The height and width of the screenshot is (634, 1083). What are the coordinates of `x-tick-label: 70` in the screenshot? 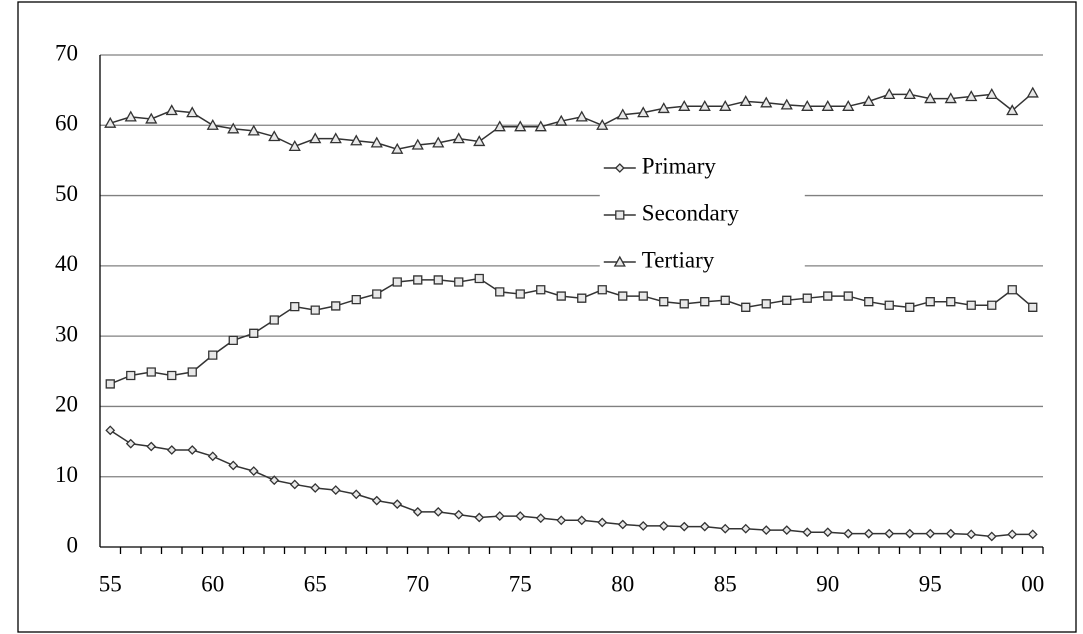 It's located at (417, 583).